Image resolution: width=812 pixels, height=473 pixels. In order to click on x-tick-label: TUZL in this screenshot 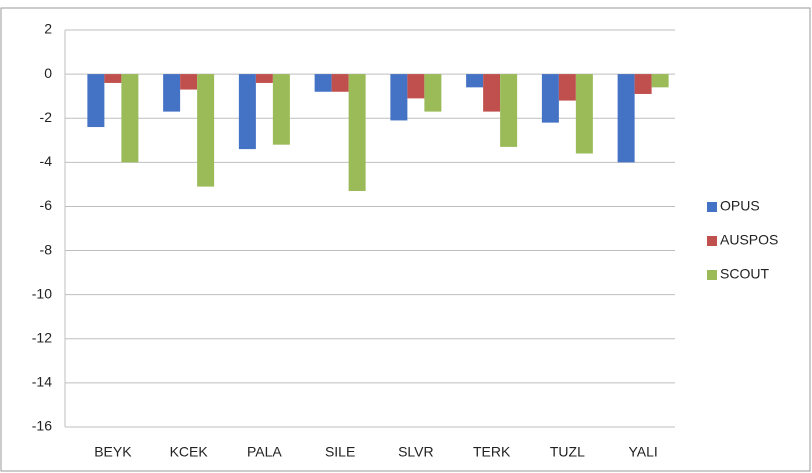, I will do `click(567, 452)`.